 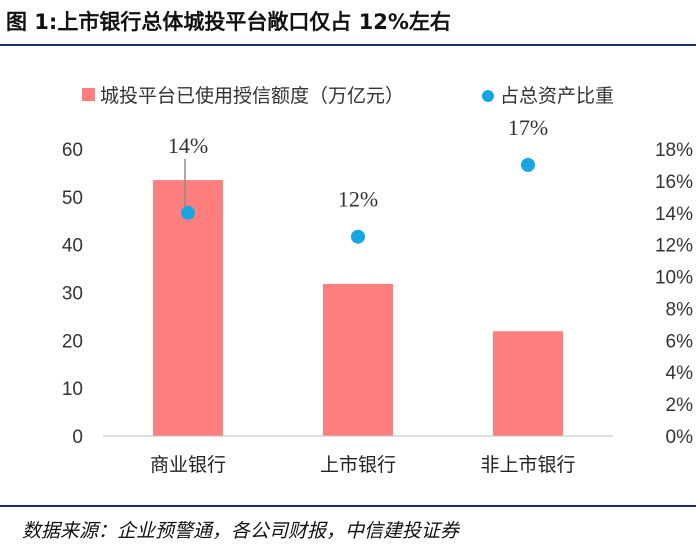 What do you see at coordinates (358, 179) in the screenshot?
I see `dots: 14% 12% 17%` at bounding box center [358, 179].